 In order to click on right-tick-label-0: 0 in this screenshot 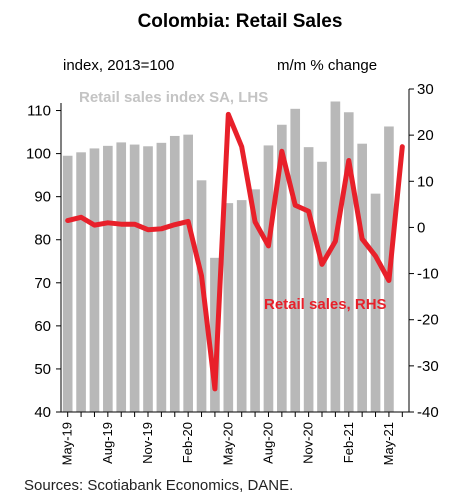, I will do `click(421, 227)`.